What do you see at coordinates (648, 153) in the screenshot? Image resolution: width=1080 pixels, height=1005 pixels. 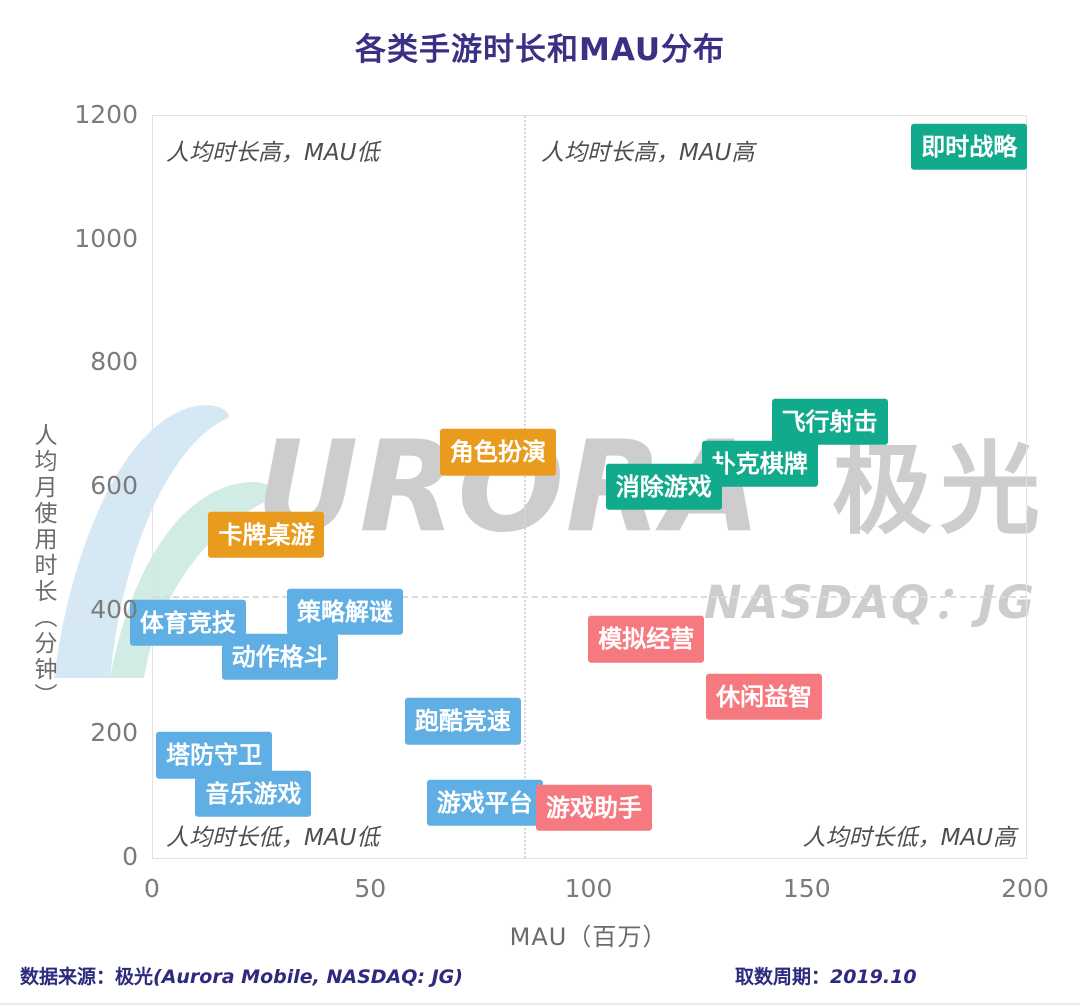 I see `quadrant-label-top-right: 人均时长高，MAU高` at bounding box center [648, 153].